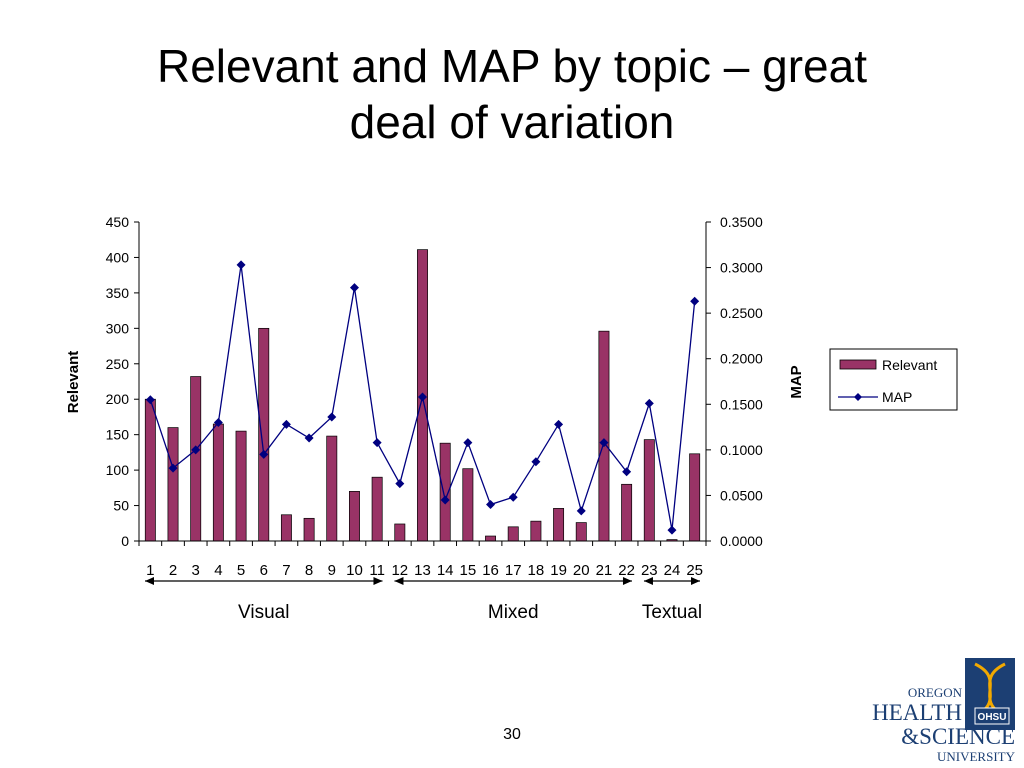  I want to click on y2-tick-label: 0.0500, so click(741, 495).